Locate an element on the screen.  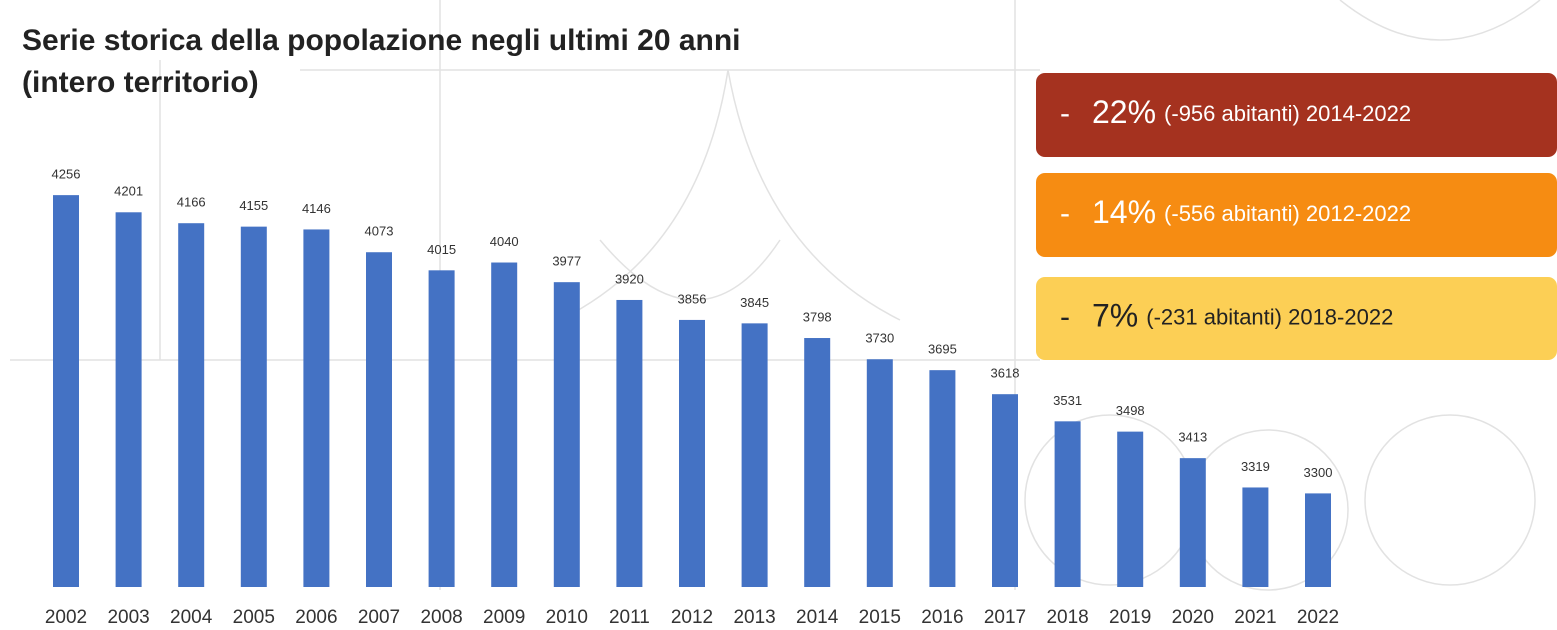
data-label: 3413 is located at coordinates (1192, 437).